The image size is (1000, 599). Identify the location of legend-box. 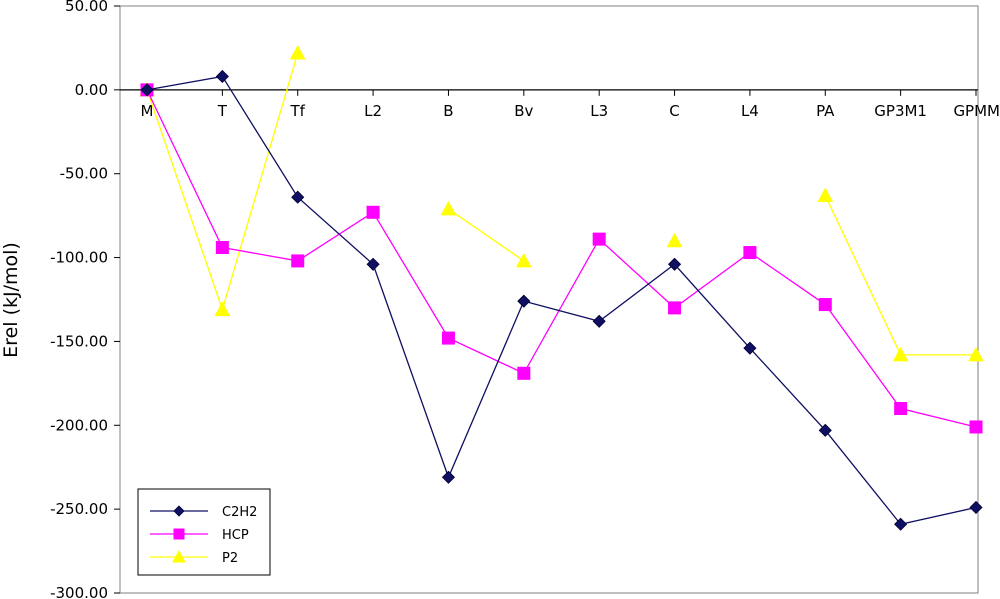
(204, 532).